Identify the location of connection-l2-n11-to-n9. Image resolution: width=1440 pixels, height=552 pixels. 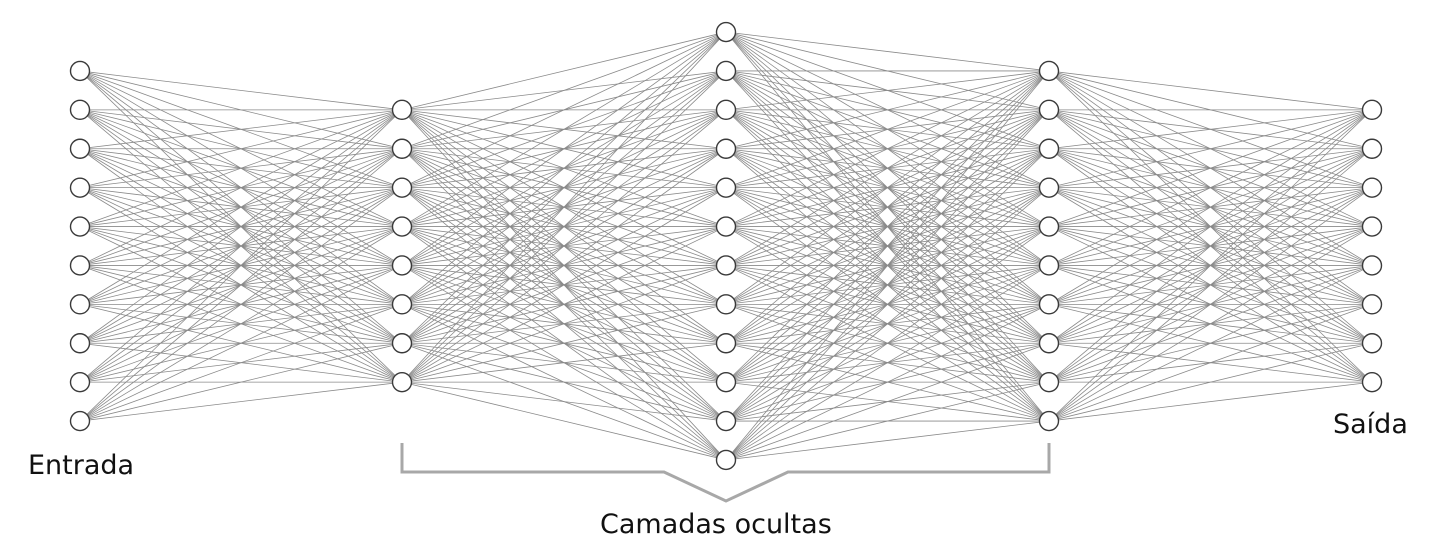
(887, 440).